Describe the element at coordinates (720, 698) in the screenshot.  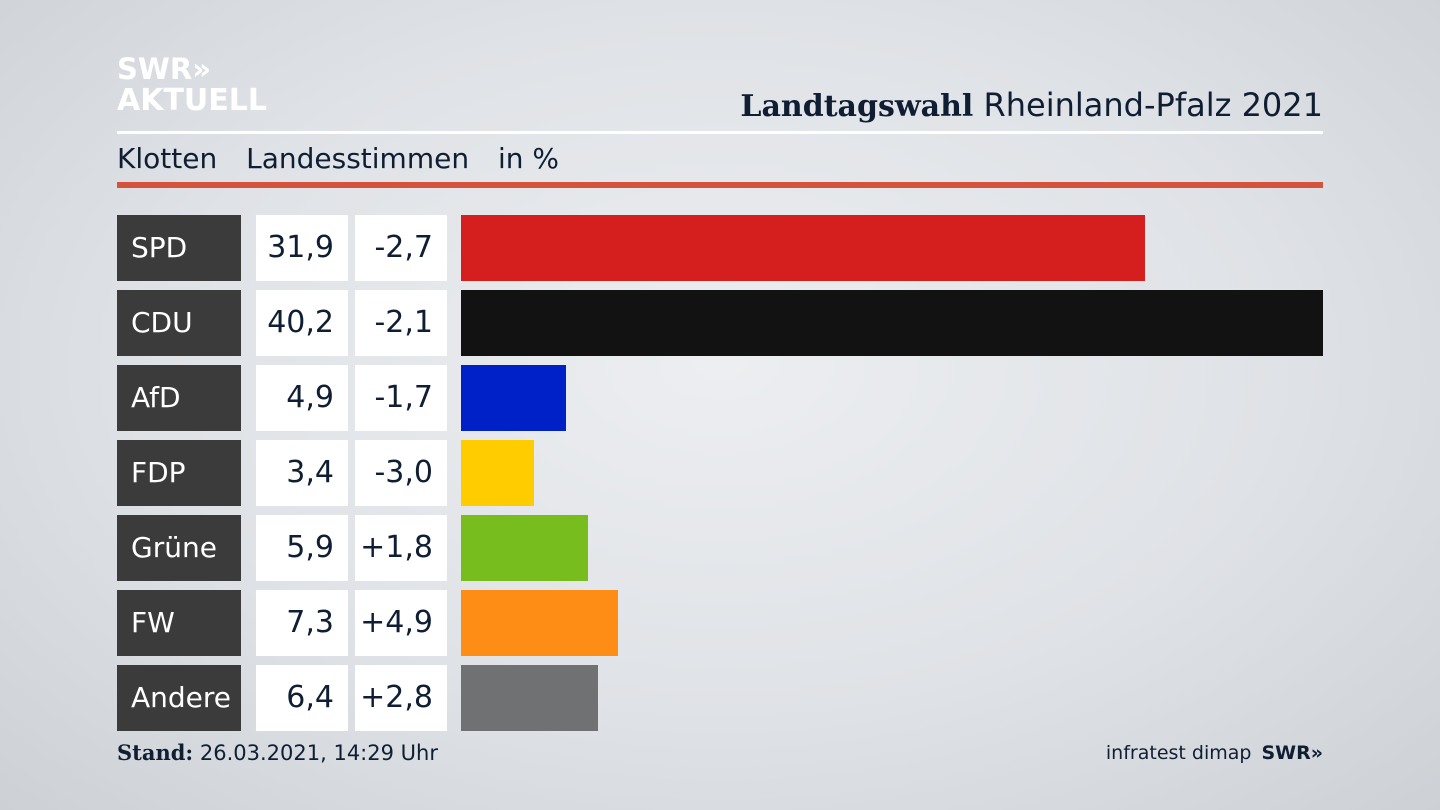
I see `chart-row: Andere 6,4 +2,8` at that location.